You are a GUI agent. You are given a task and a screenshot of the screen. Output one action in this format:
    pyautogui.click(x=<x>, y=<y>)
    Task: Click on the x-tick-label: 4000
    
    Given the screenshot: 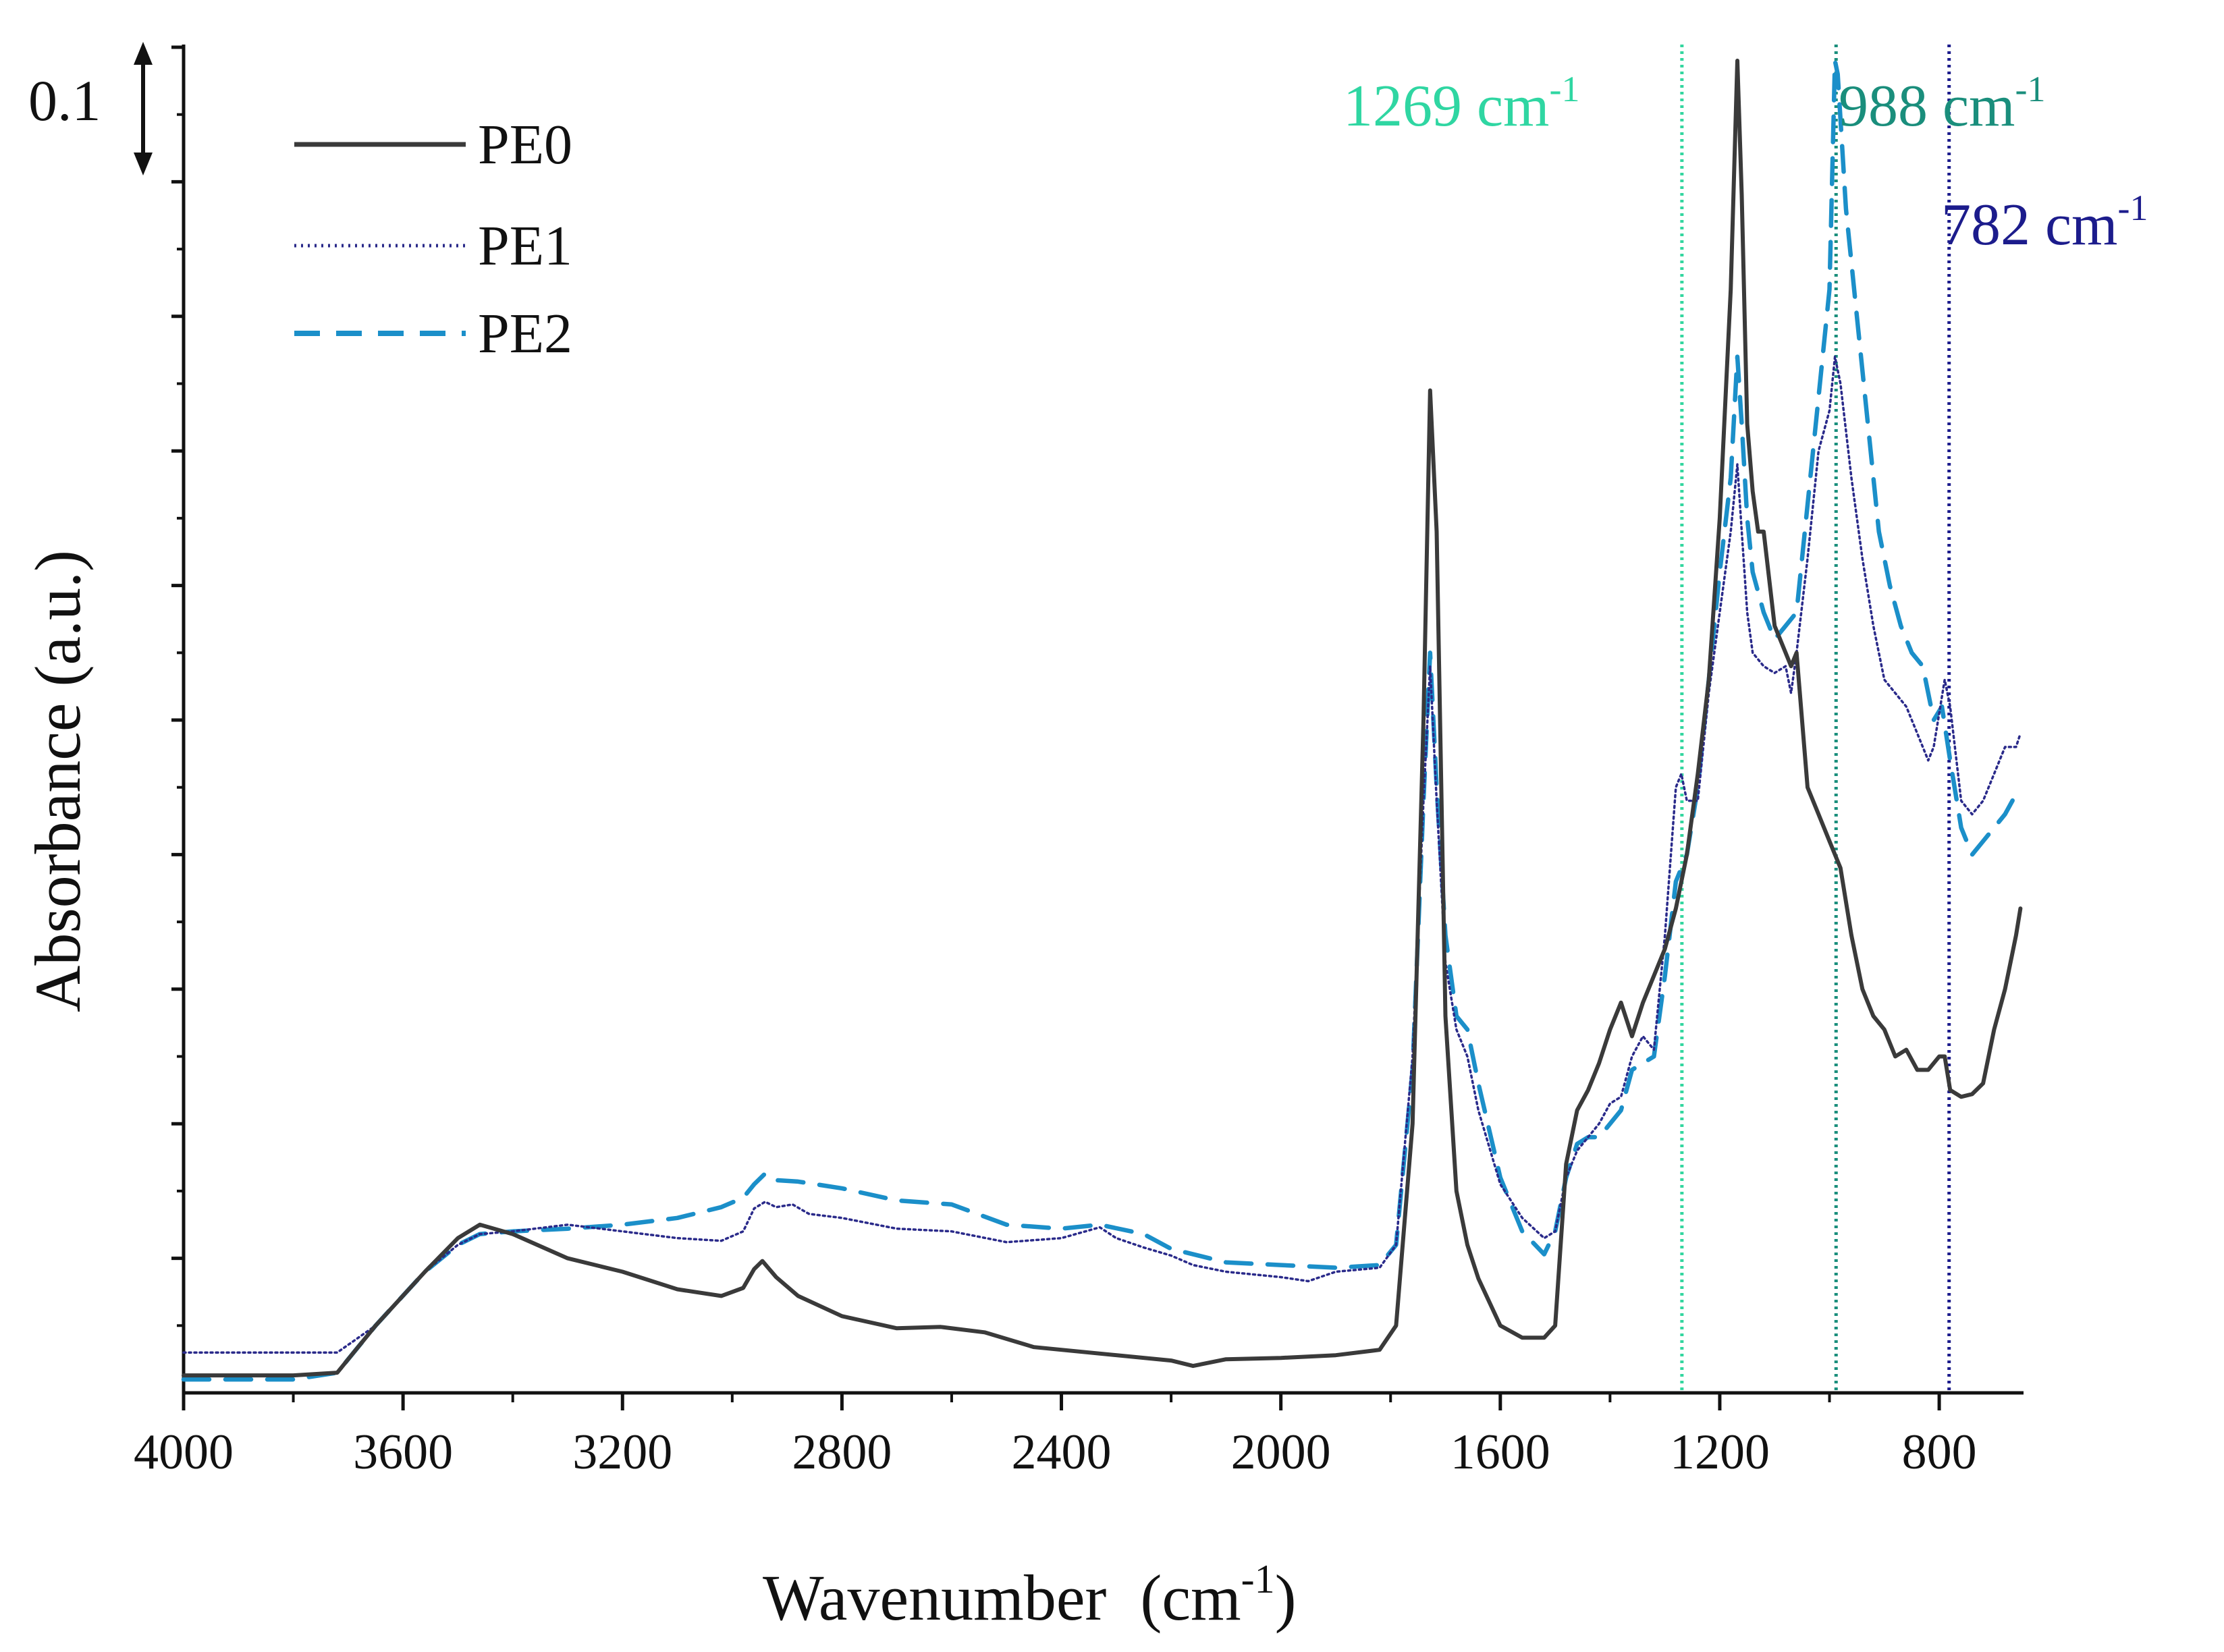 What is the action you would take?
    pyautogui.click(x=184, y=1452)
    